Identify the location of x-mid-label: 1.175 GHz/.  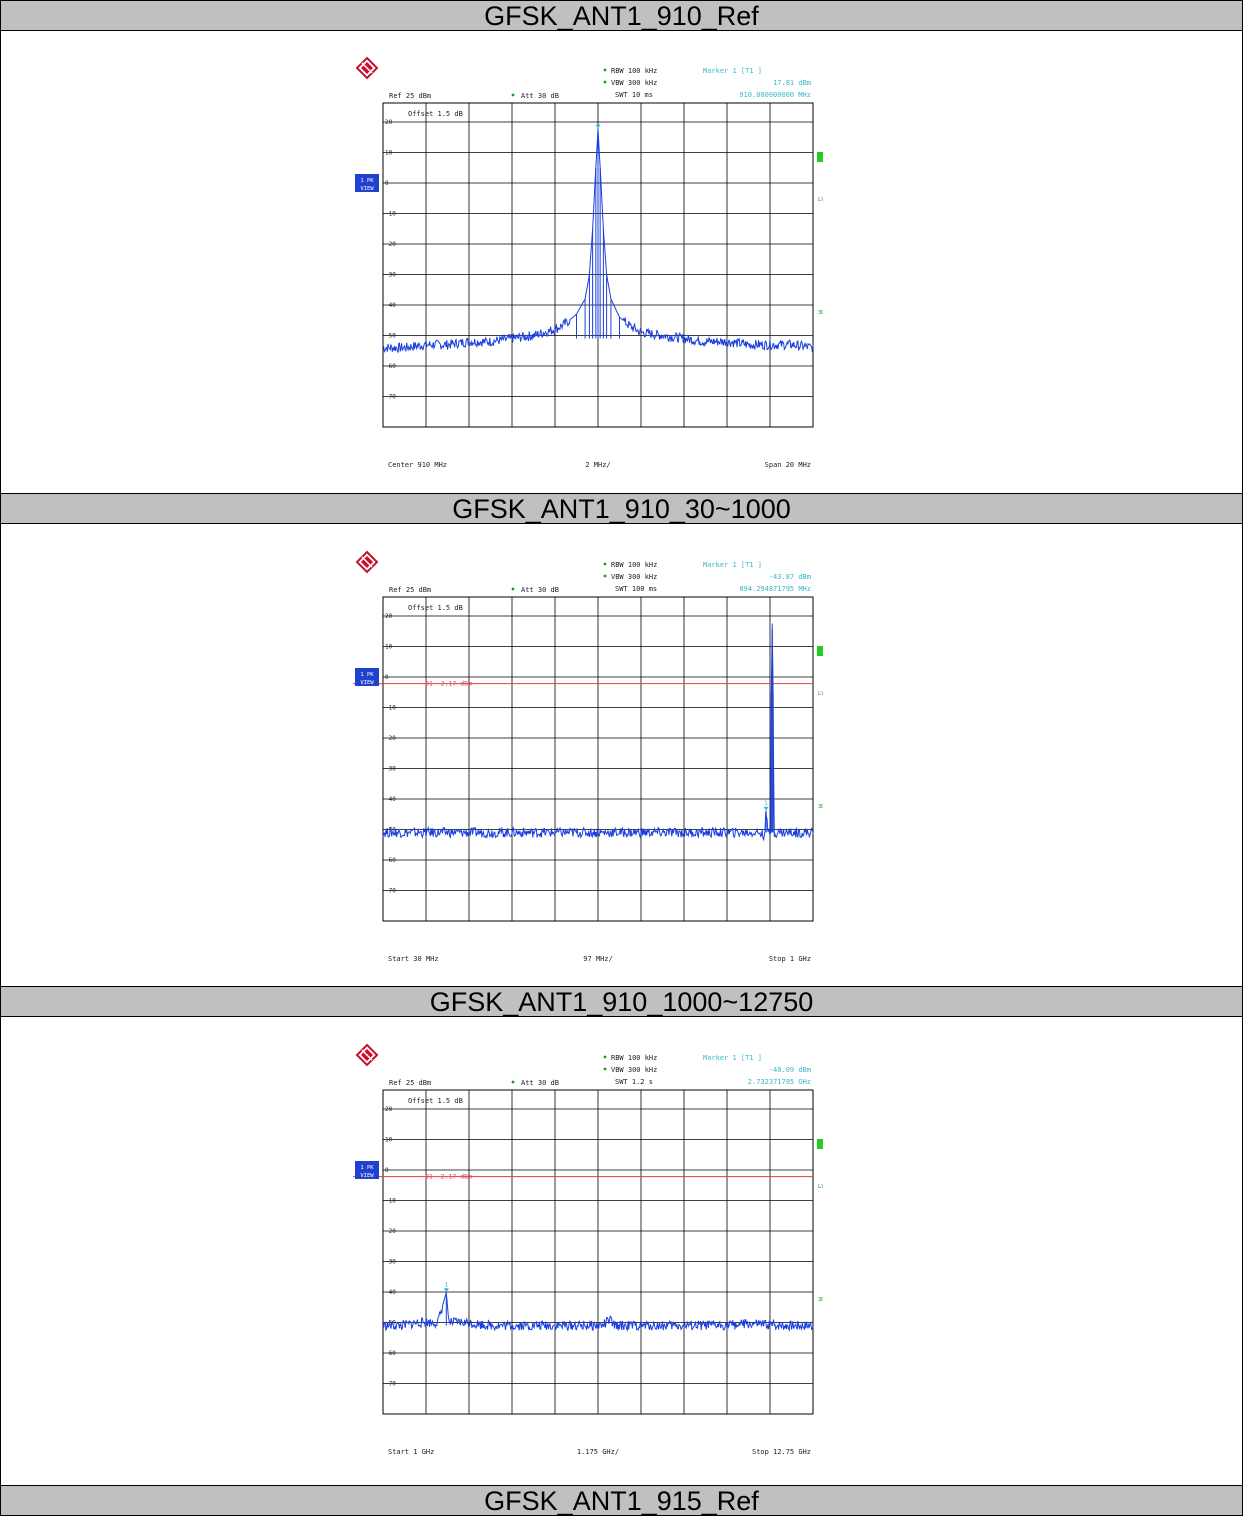
(598, 1452).